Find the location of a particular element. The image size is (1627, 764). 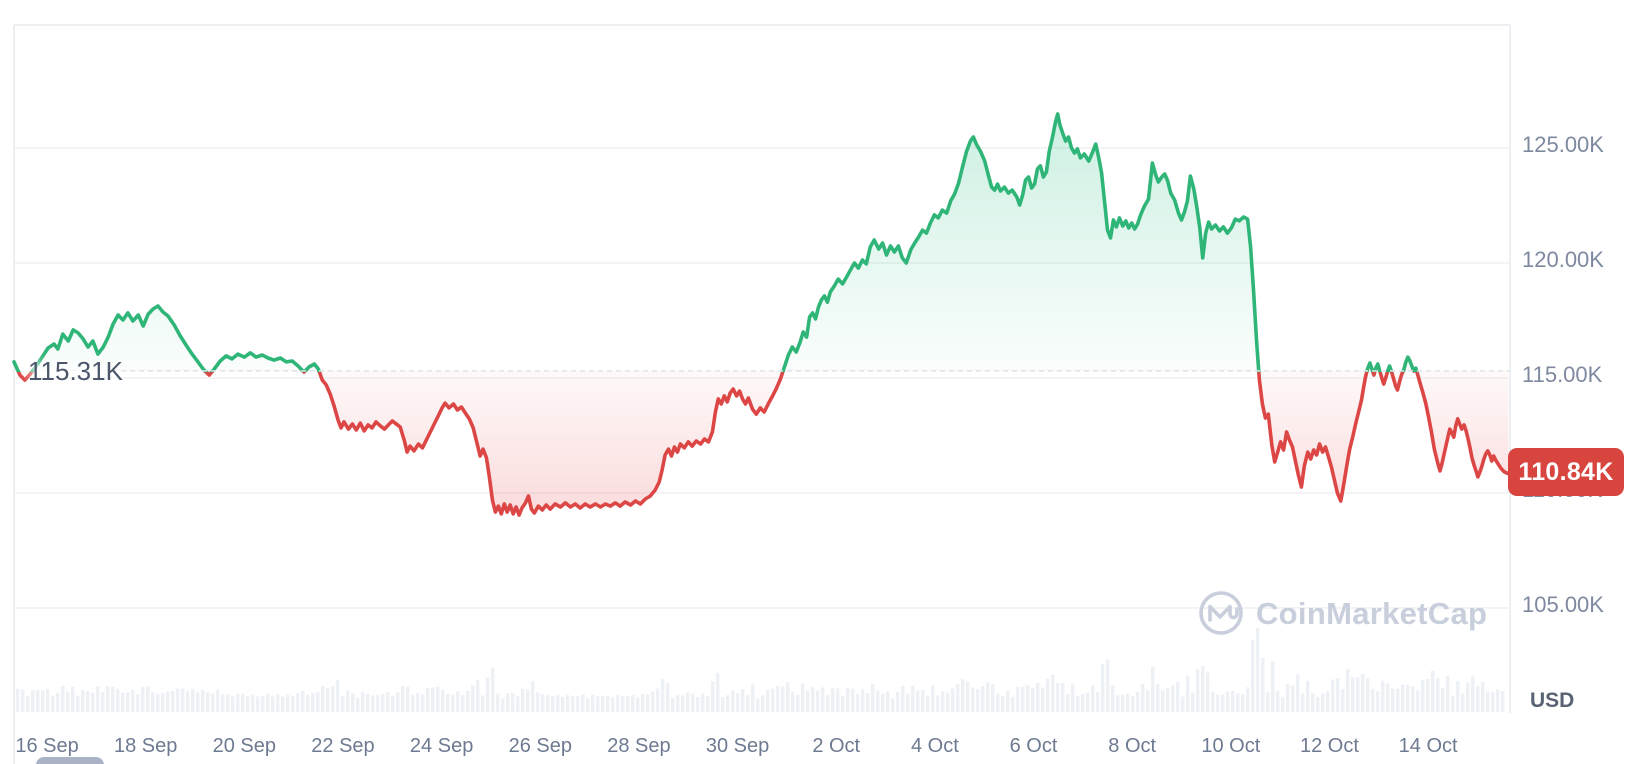

x-axis-label: 14 Oct is located at coordinates (1428, 746).